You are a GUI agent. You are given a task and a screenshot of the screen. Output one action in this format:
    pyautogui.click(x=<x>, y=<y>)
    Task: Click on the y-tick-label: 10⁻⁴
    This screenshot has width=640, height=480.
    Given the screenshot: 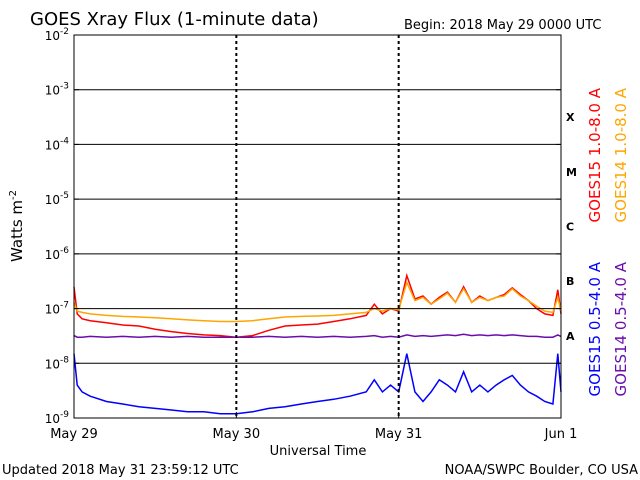 What is the action you would take?
    pyautogui.click(x=57, y=144)
    